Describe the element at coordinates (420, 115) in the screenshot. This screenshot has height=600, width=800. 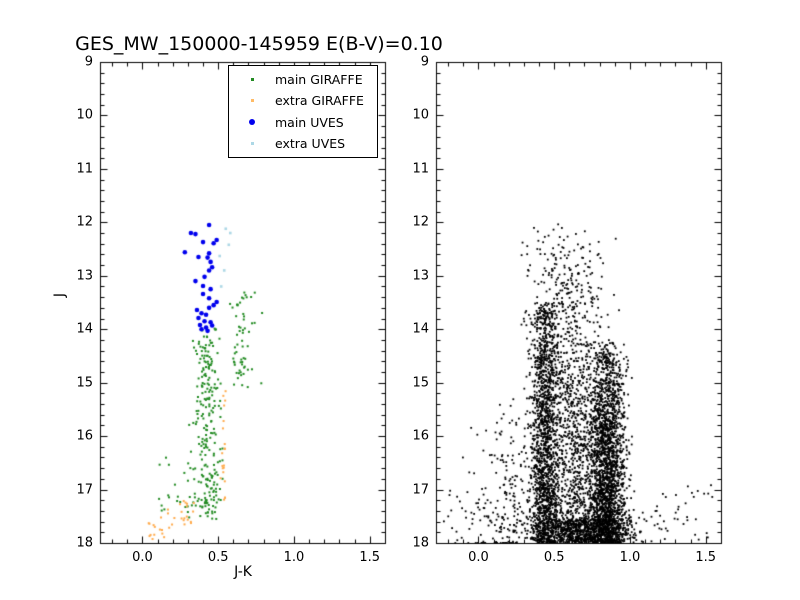
I see `panel1-y-tick-10: 10` at that location.